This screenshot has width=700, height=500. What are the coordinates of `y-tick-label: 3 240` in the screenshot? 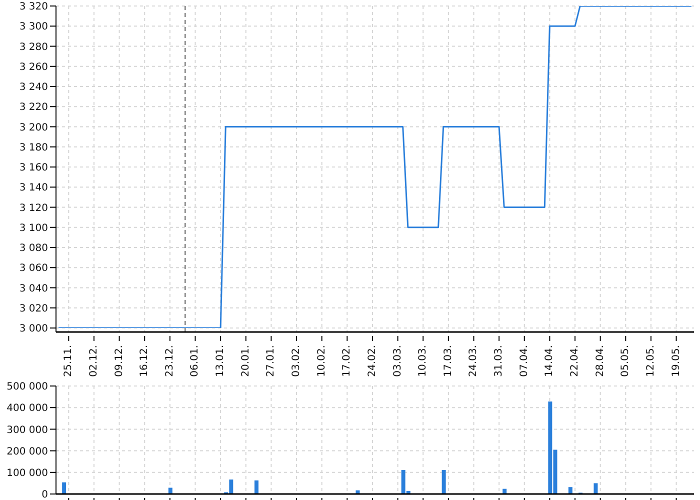 It's located at (33, 88).